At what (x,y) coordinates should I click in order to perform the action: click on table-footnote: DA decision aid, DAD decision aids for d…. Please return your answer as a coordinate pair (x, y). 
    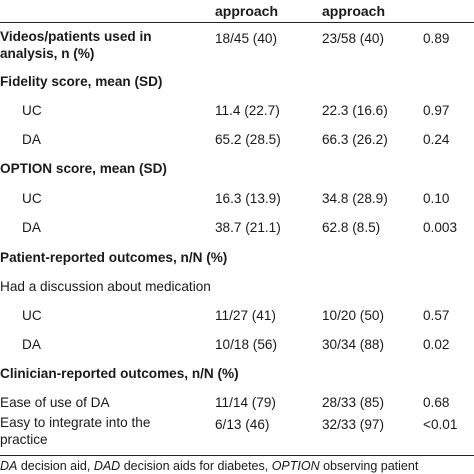
    Looking at the image, I should click on (209, 466).